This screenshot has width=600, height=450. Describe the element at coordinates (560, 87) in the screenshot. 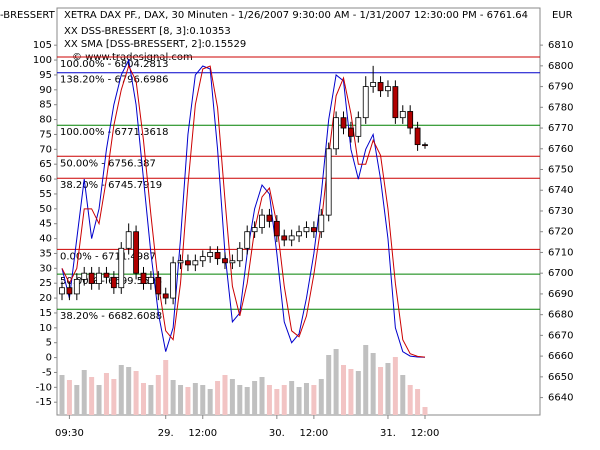

I see `y2-tick-label: 6790` at that location.